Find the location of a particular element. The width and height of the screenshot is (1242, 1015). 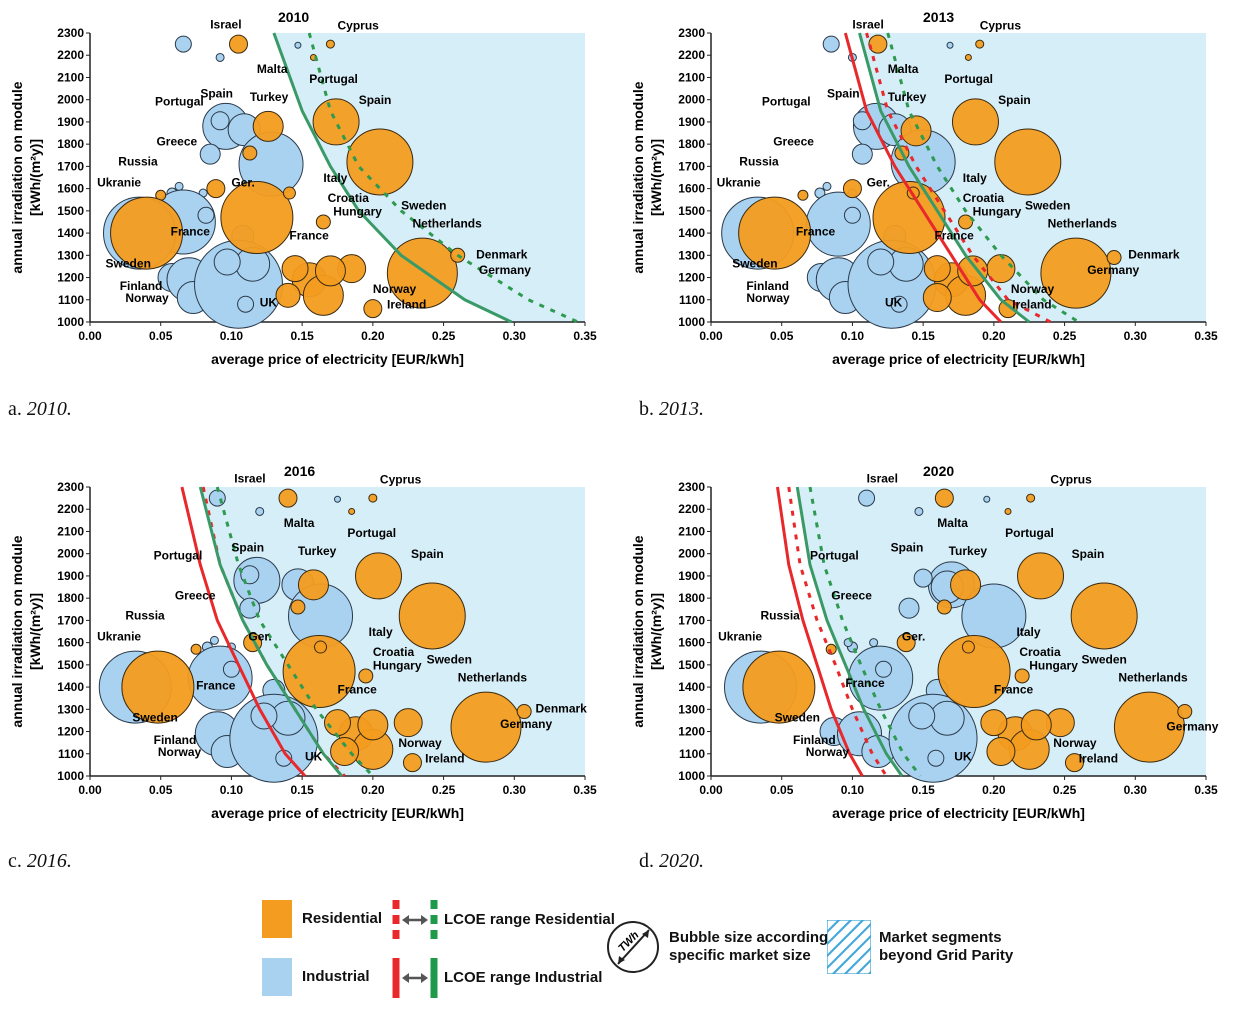

y-tick-label: 2200 is located at coordinates (691, 55).